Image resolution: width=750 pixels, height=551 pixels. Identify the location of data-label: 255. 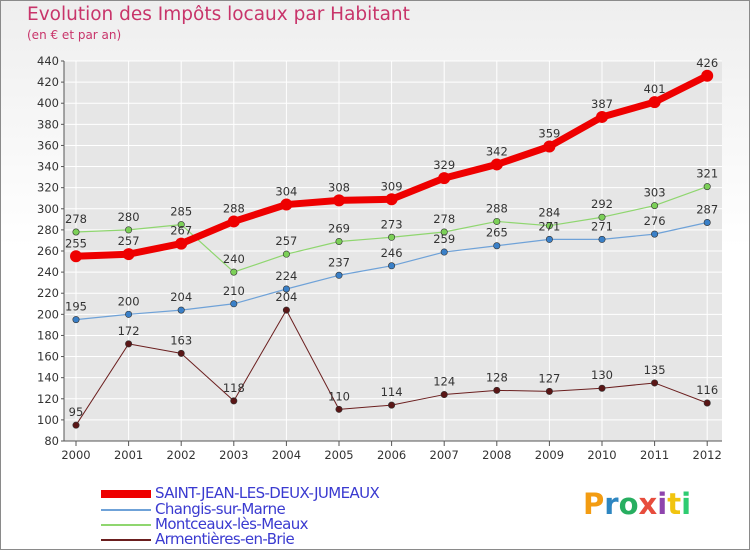
(76, 243).